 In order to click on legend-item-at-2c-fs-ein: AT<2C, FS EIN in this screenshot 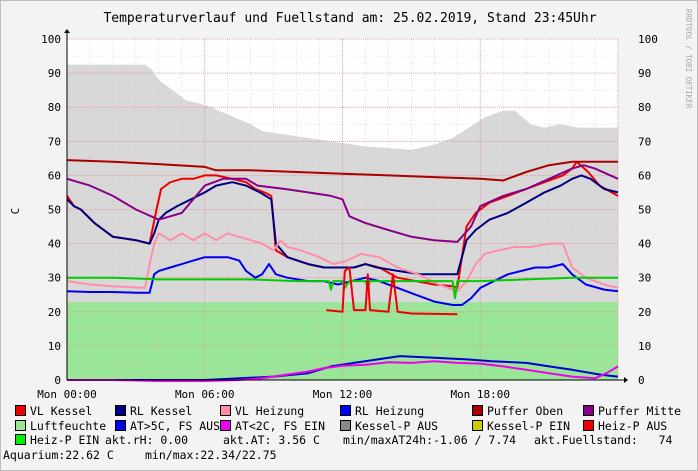, I will do `click(272, 426)`.